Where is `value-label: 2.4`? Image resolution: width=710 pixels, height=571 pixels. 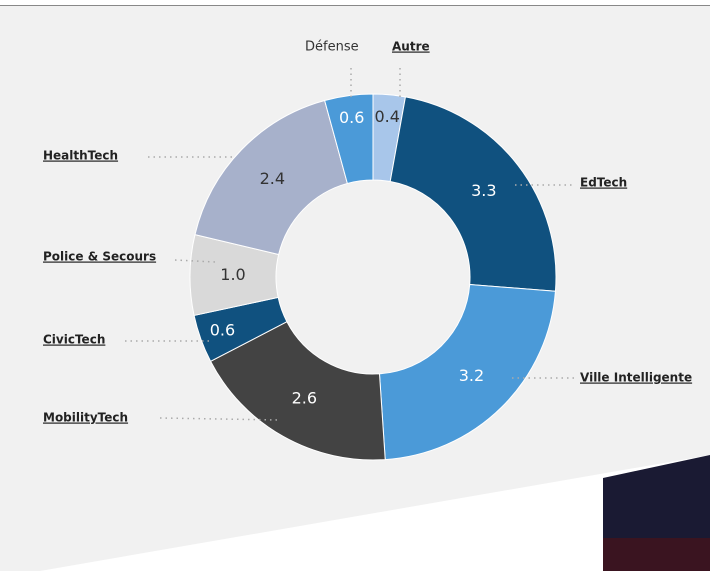 value-label: 2.4 is located at coordinates (272, 178).